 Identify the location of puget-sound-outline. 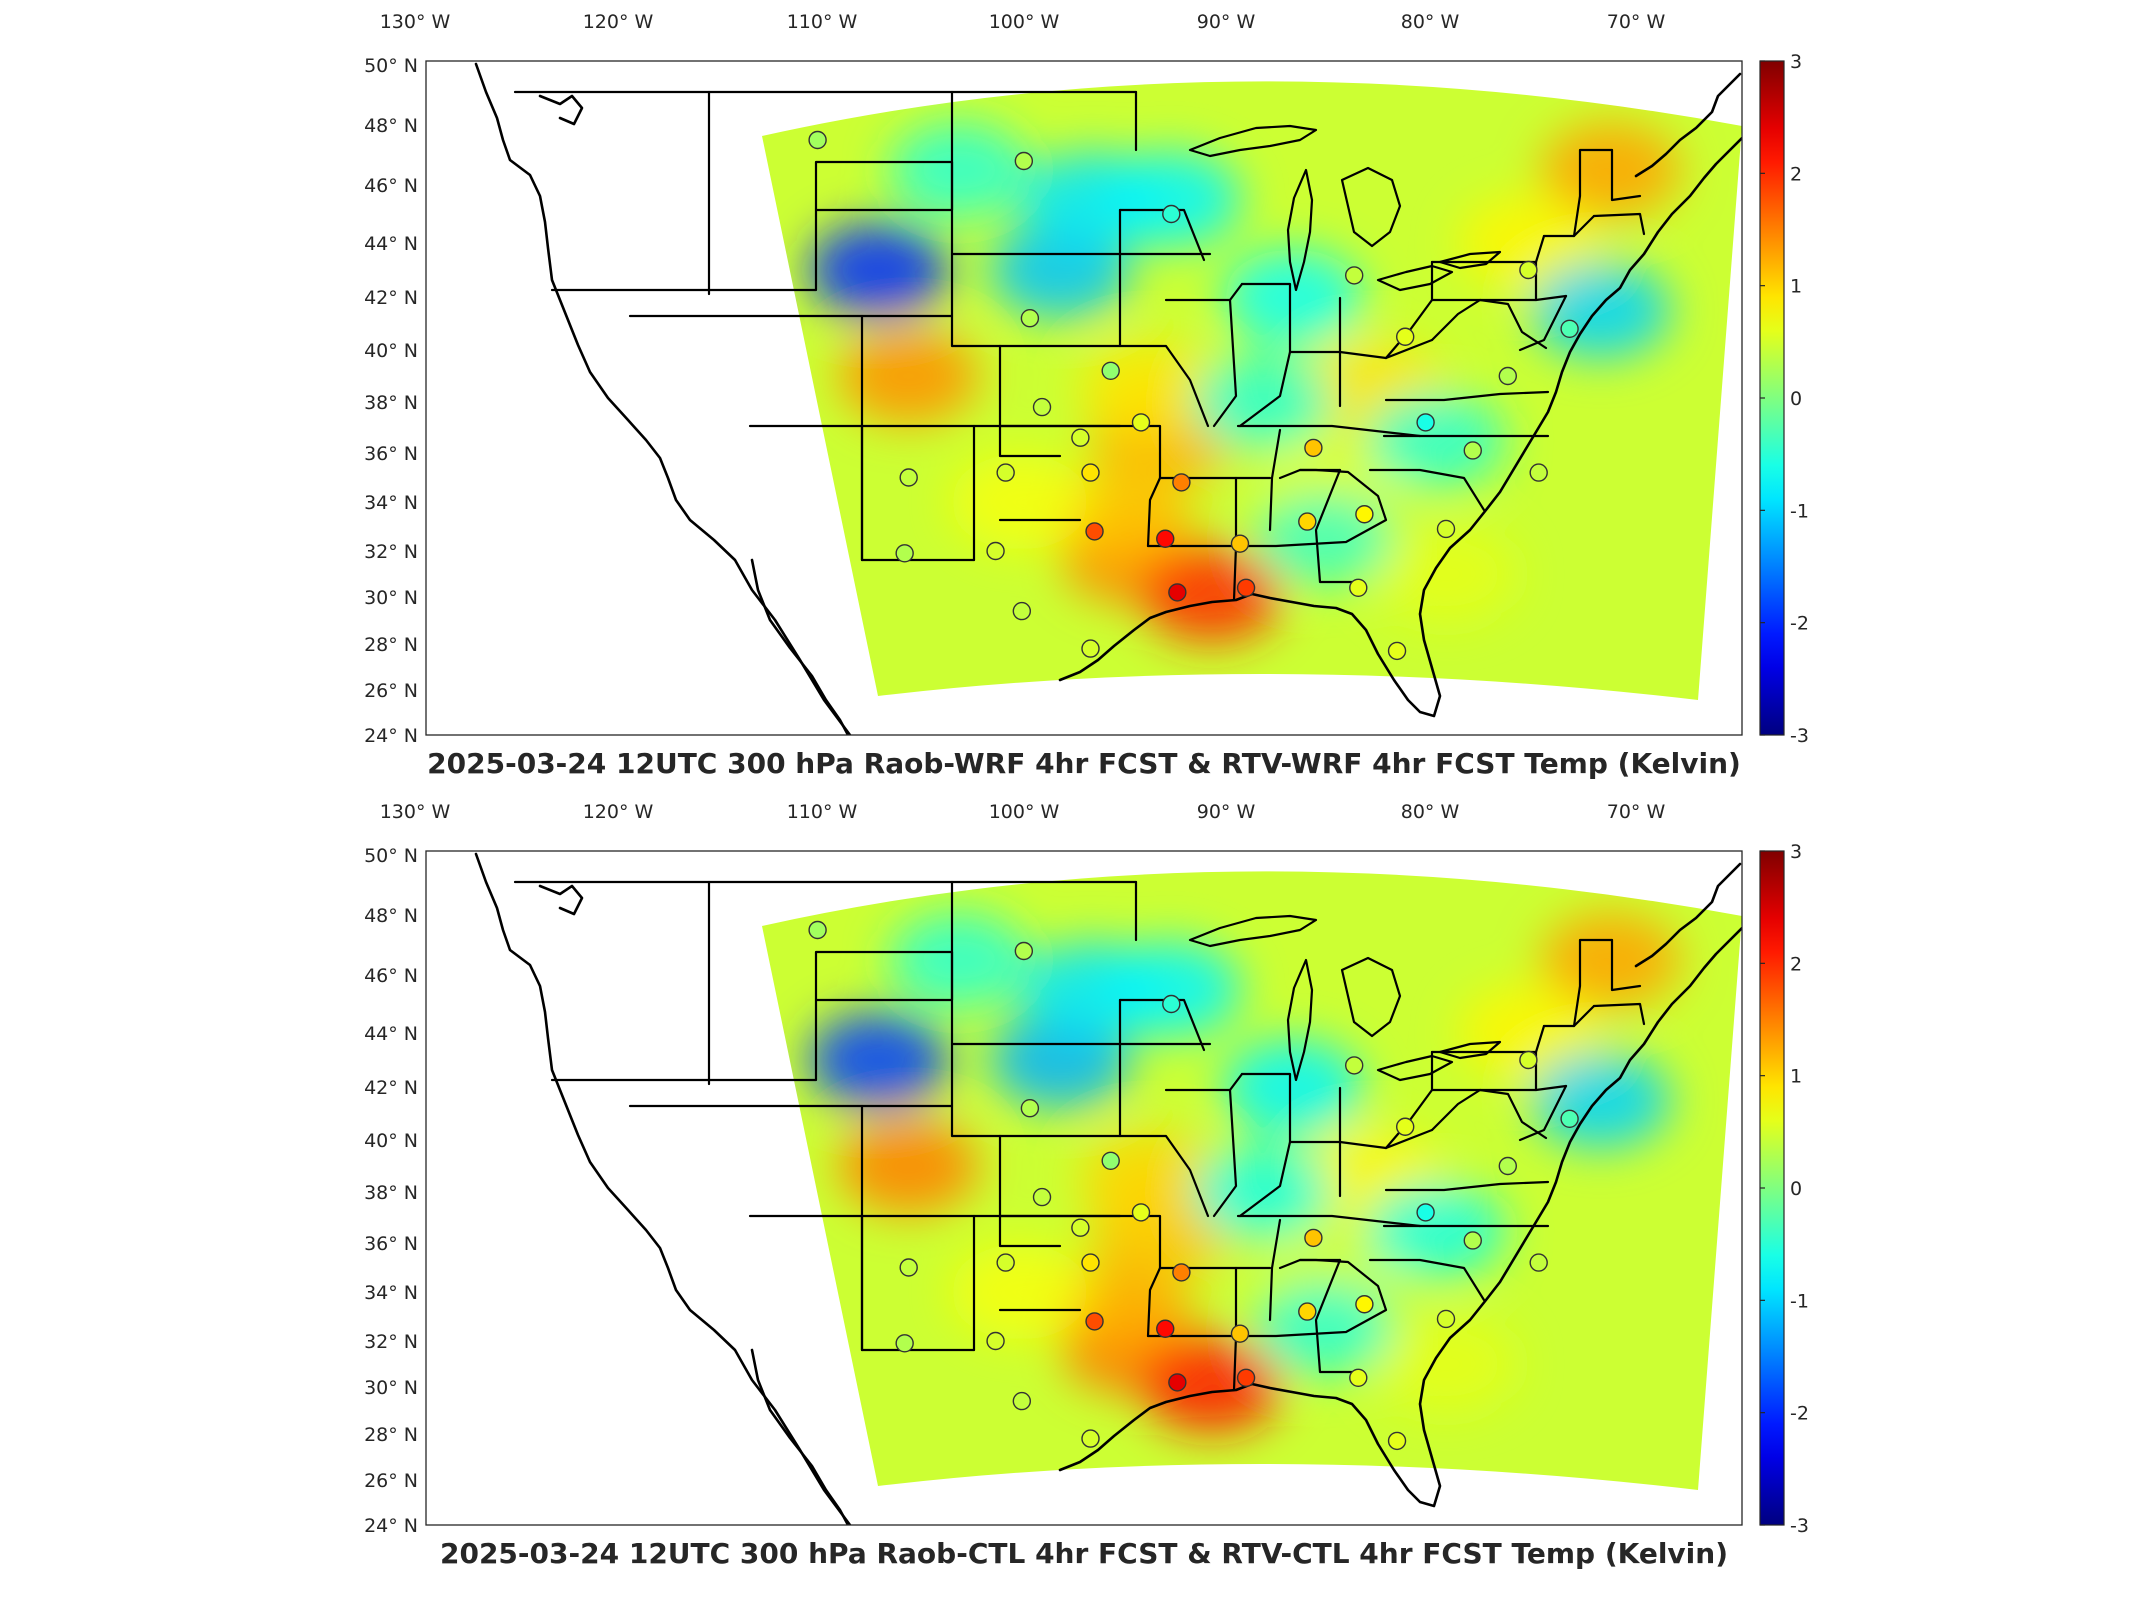
(561, 110).